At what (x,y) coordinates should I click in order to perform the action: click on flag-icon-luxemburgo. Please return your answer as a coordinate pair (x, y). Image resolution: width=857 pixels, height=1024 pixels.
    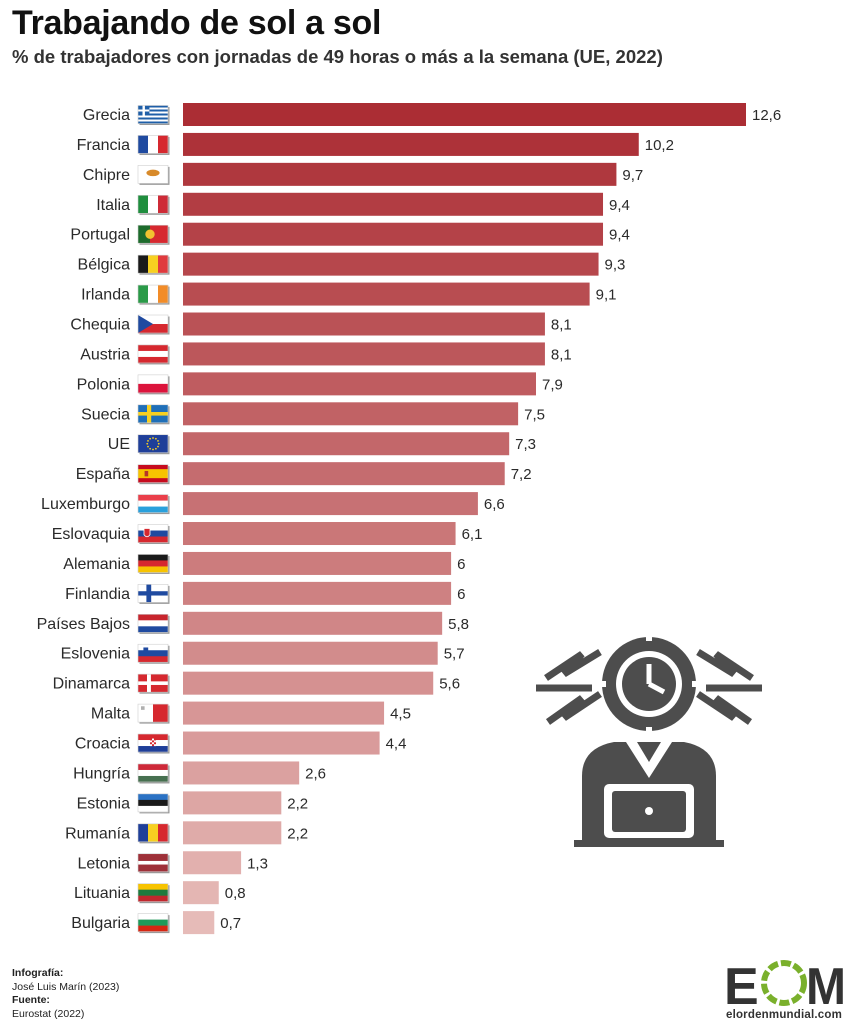
    Looking at the image, I should click on (153, 504).